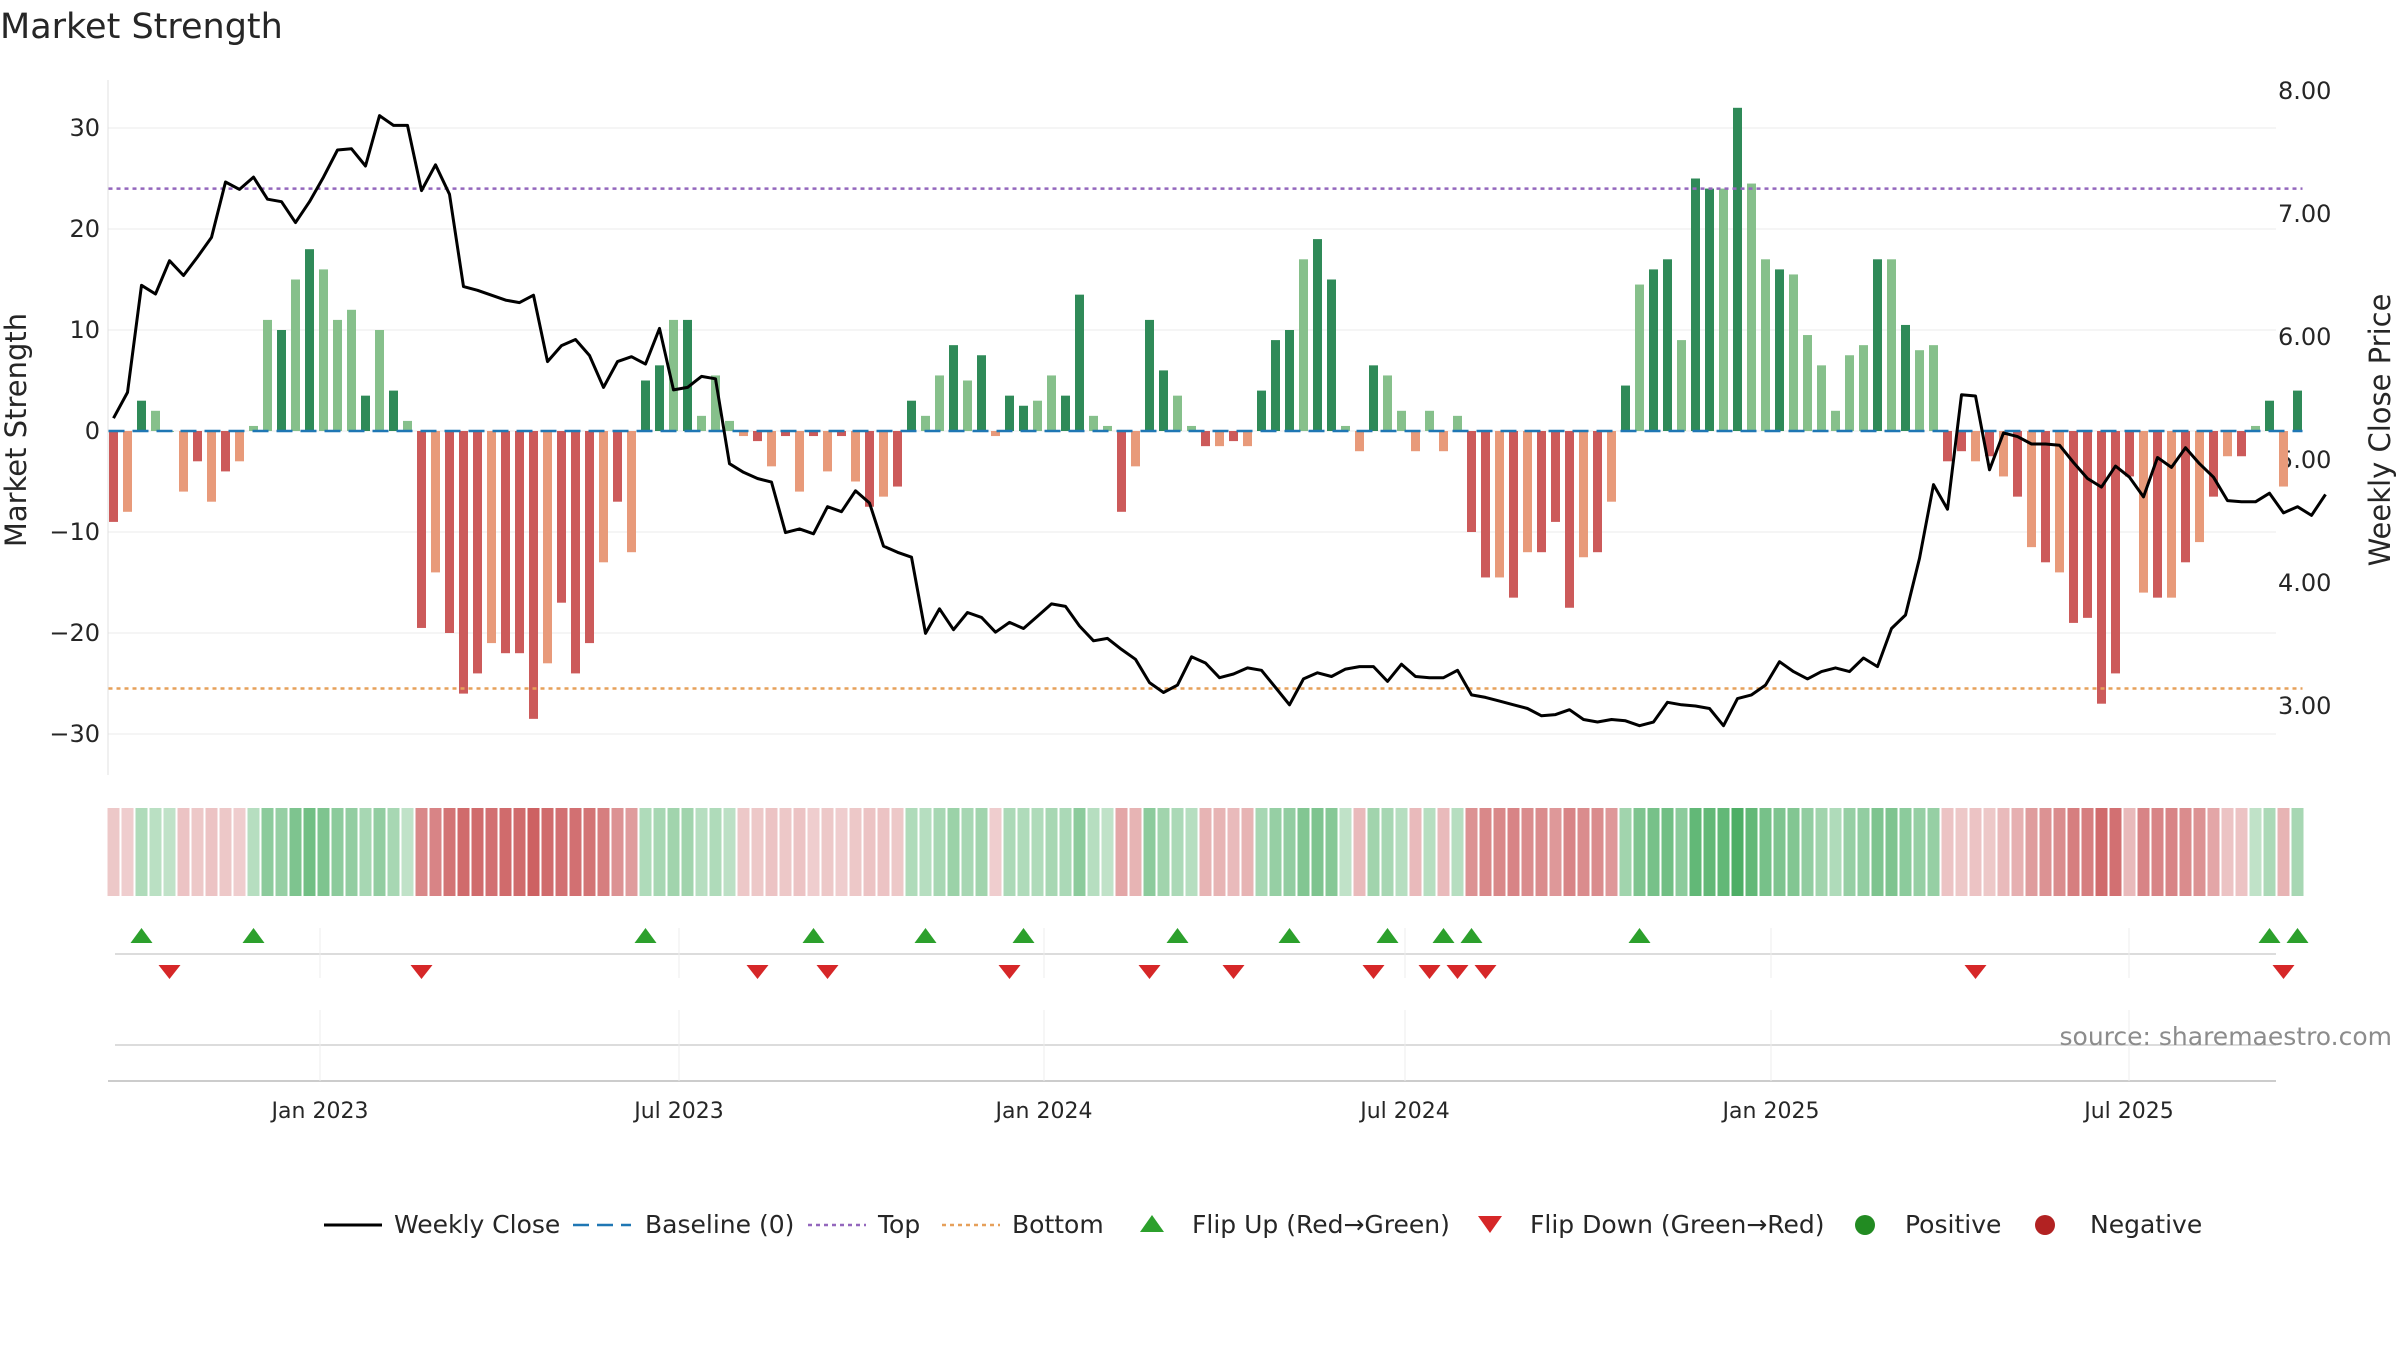  I want to click on x-tick-label: Jan 2025, so click(1770, 1111).